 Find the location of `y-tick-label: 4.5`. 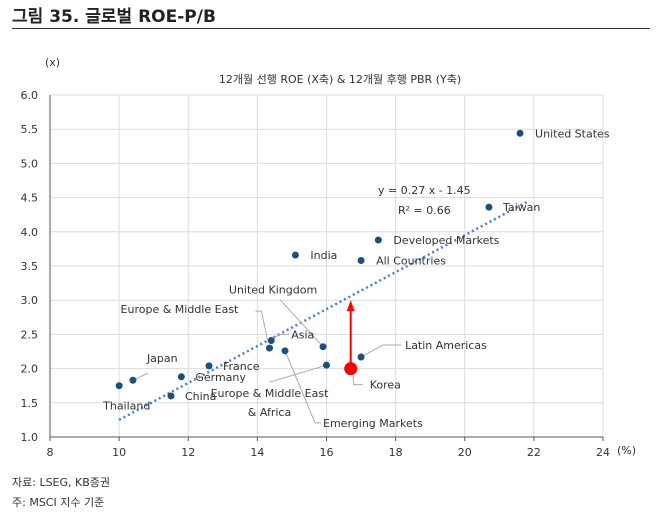

y-tick-label: 4.5 is located at coordinates (30, 198).